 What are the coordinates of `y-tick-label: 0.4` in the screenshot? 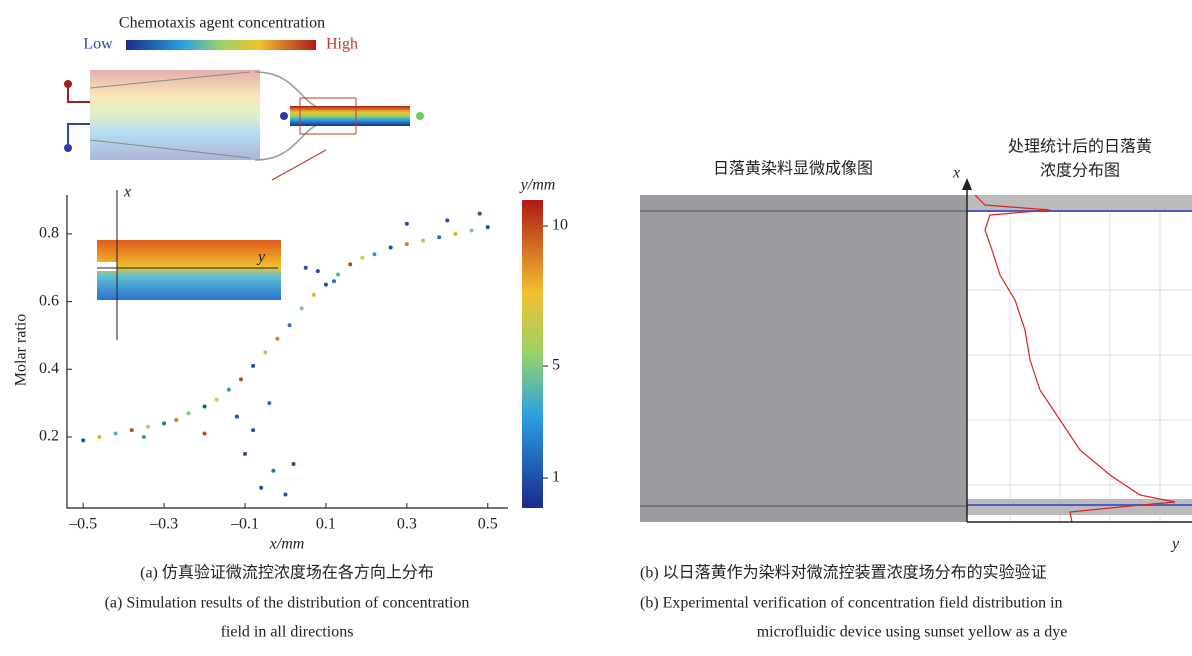 It's located at (49, 368).